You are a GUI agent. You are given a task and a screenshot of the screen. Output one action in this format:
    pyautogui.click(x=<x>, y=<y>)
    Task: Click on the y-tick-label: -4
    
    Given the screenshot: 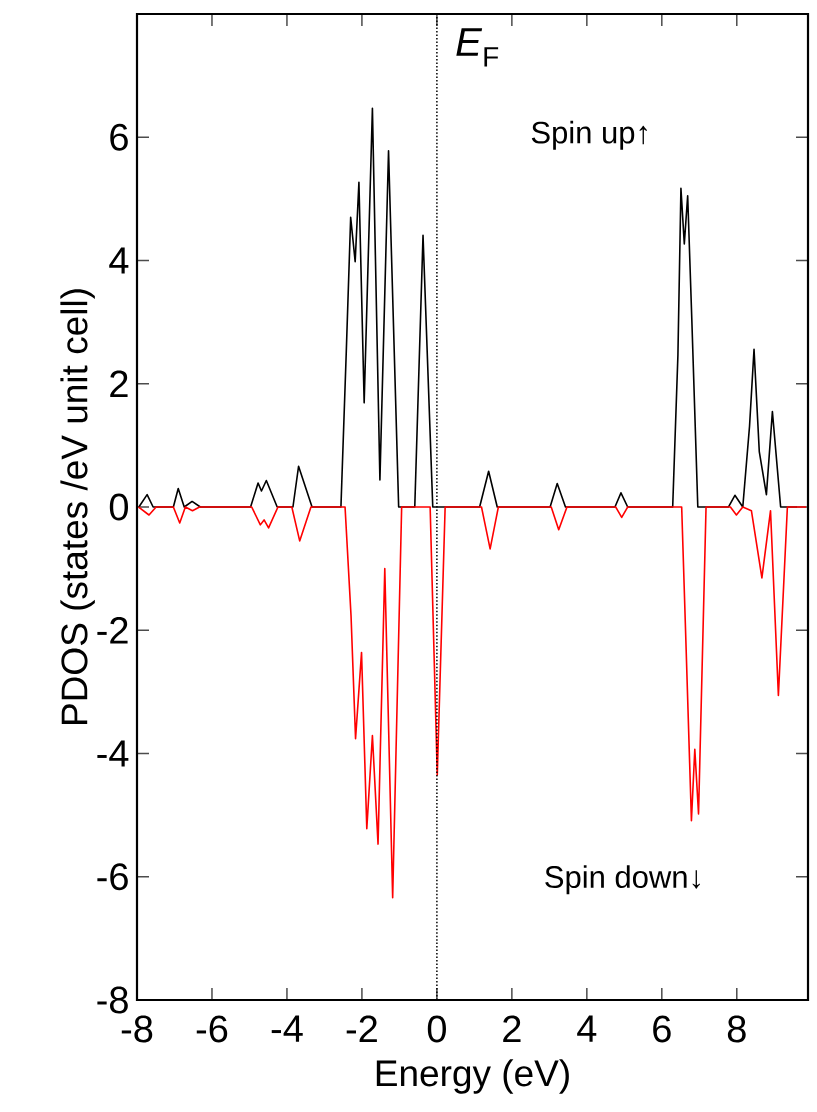 What is the action you would take?
    pyautogui.click(x=113, y=753)
    